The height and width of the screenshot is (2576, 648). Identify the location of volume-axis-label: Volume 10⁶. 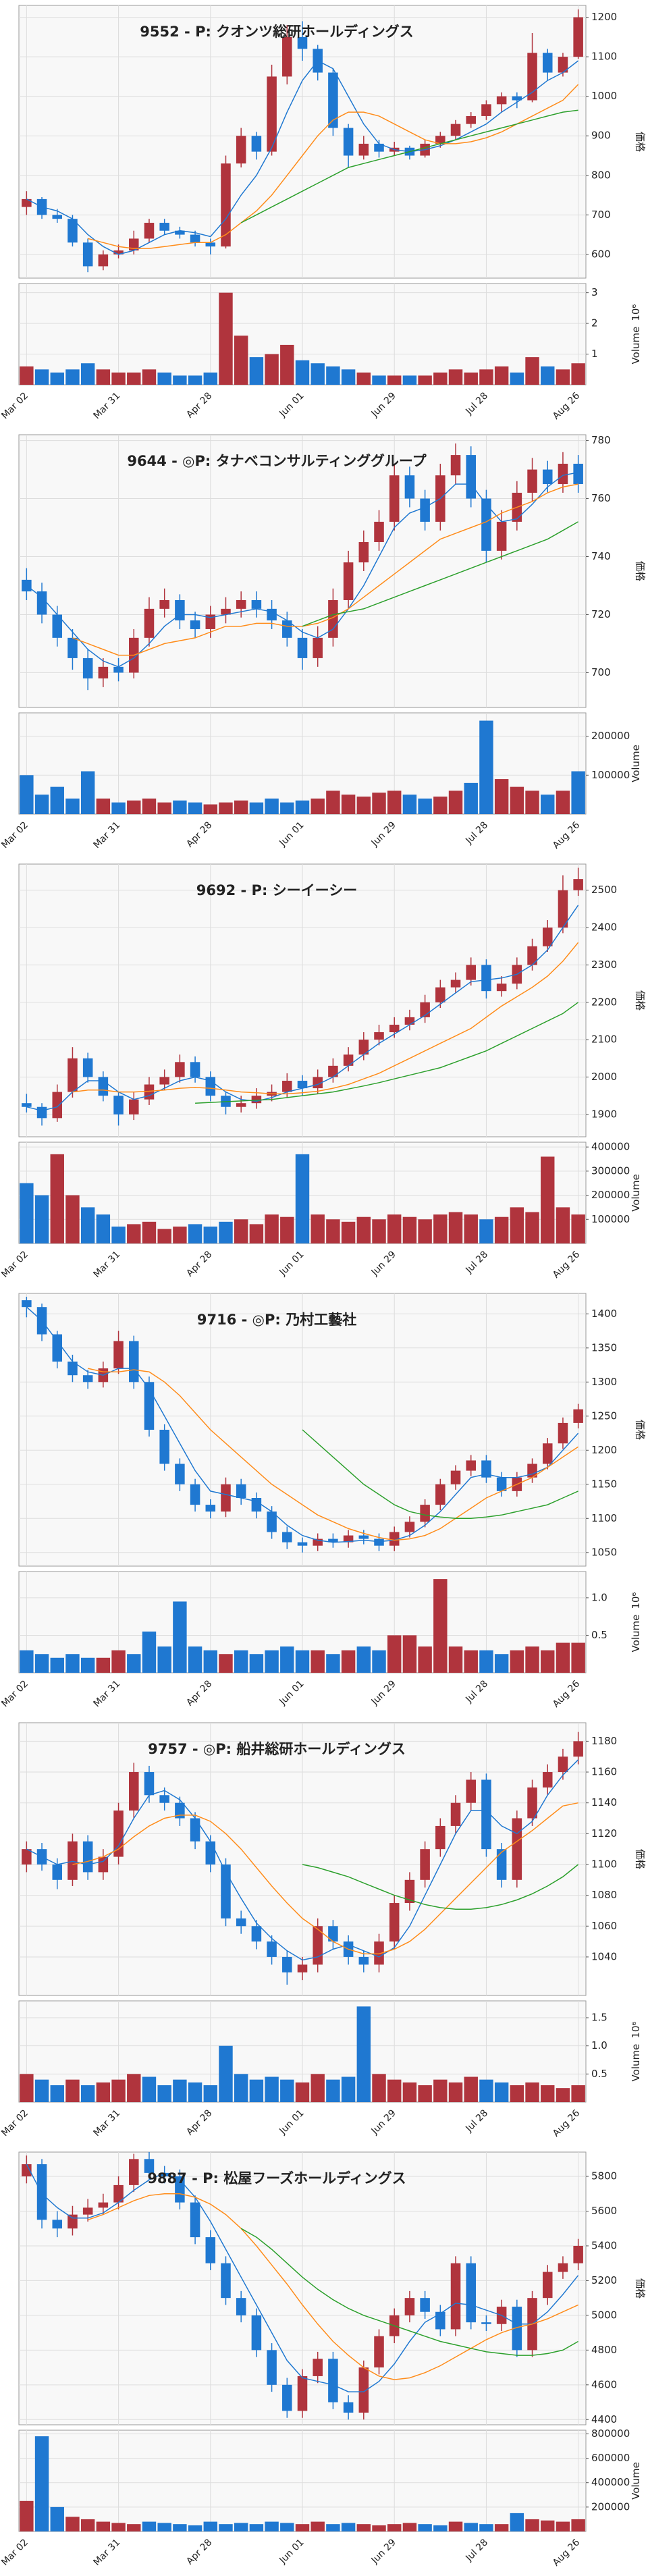
(636, 334).